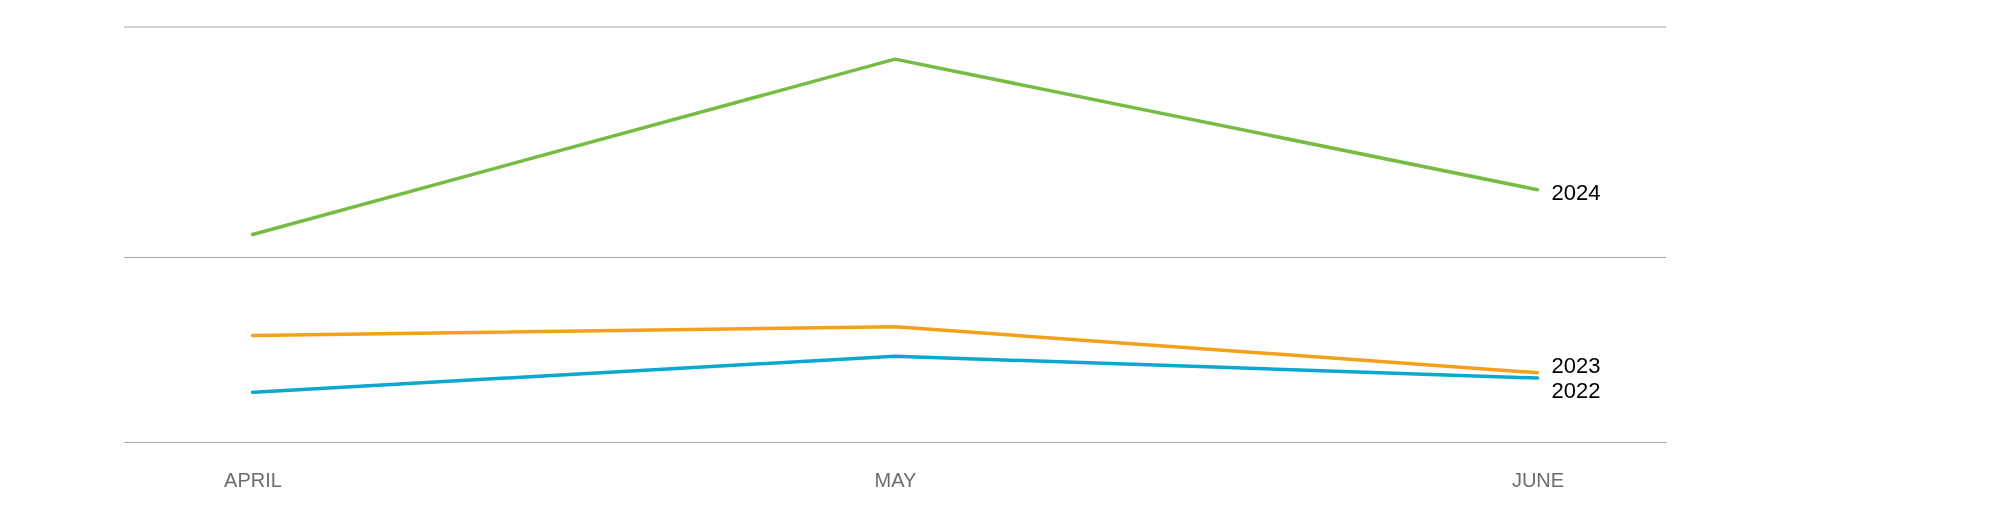 The image size is (2000, 515). I want to click on series-label: 2023, so click(1576, 365).